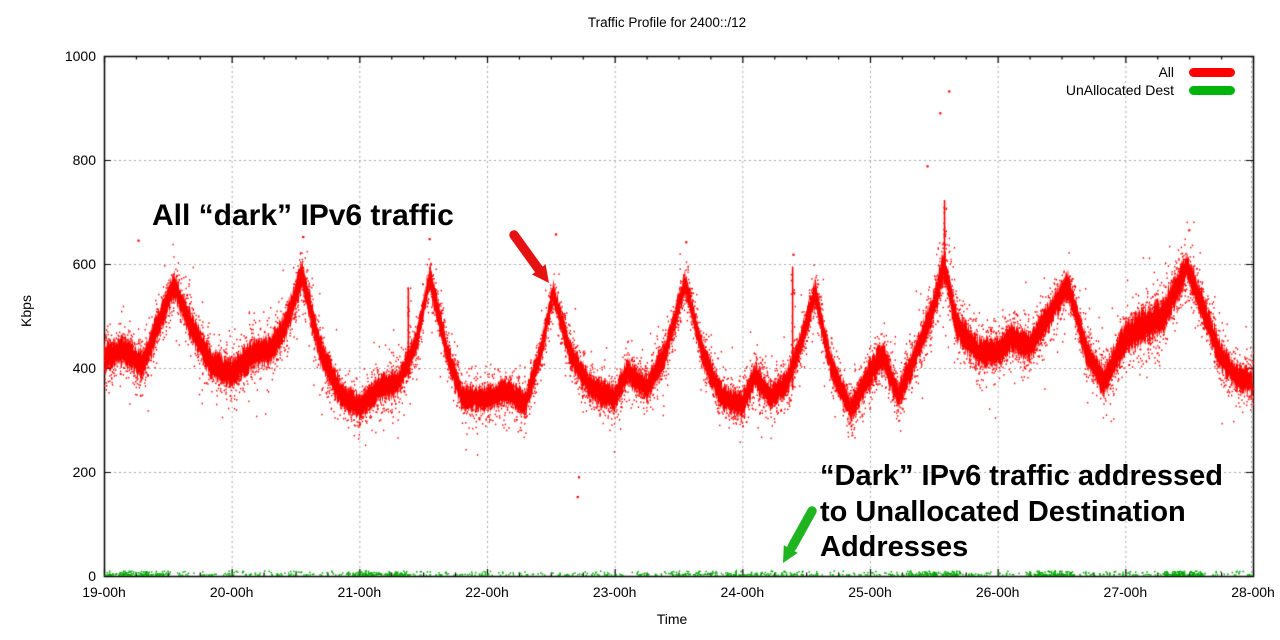  What do you see at coordinates (1003, 511) in the screenshot?
I see `annotation-unallocated-line-2: to Unallocated Destination` at bounding box center [1003, 511].